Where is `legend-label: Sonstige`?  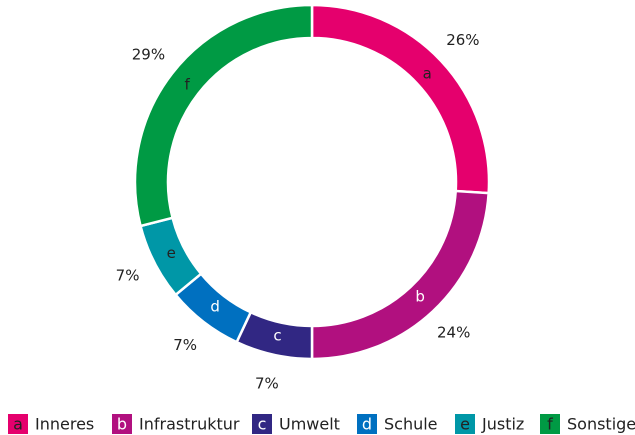 legend-label: Sonstige is located at coordinates (601, 424).